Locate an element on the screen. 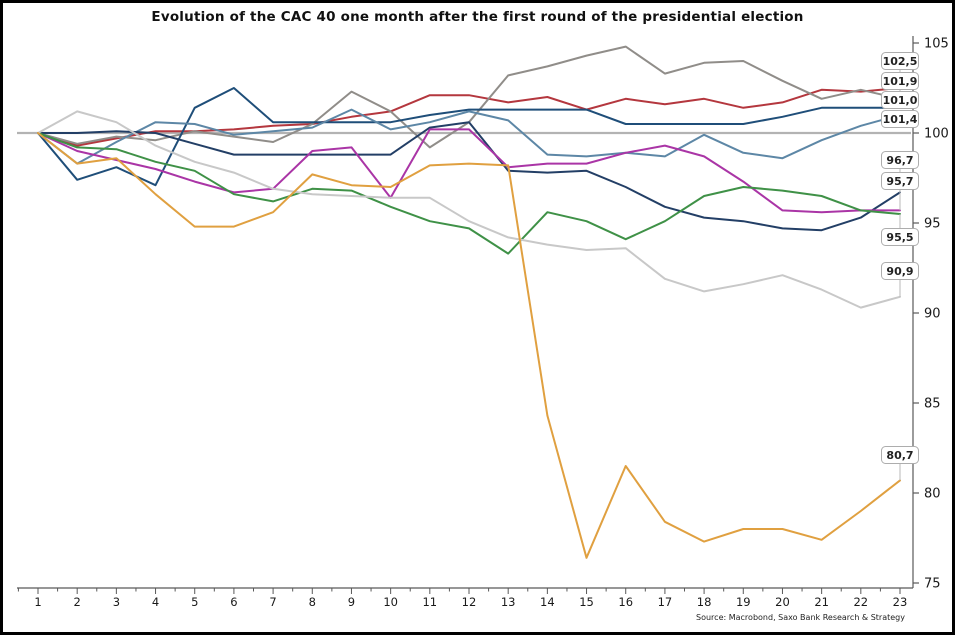  x-tick-label-8: 8 is located at coordinates (312, 602).